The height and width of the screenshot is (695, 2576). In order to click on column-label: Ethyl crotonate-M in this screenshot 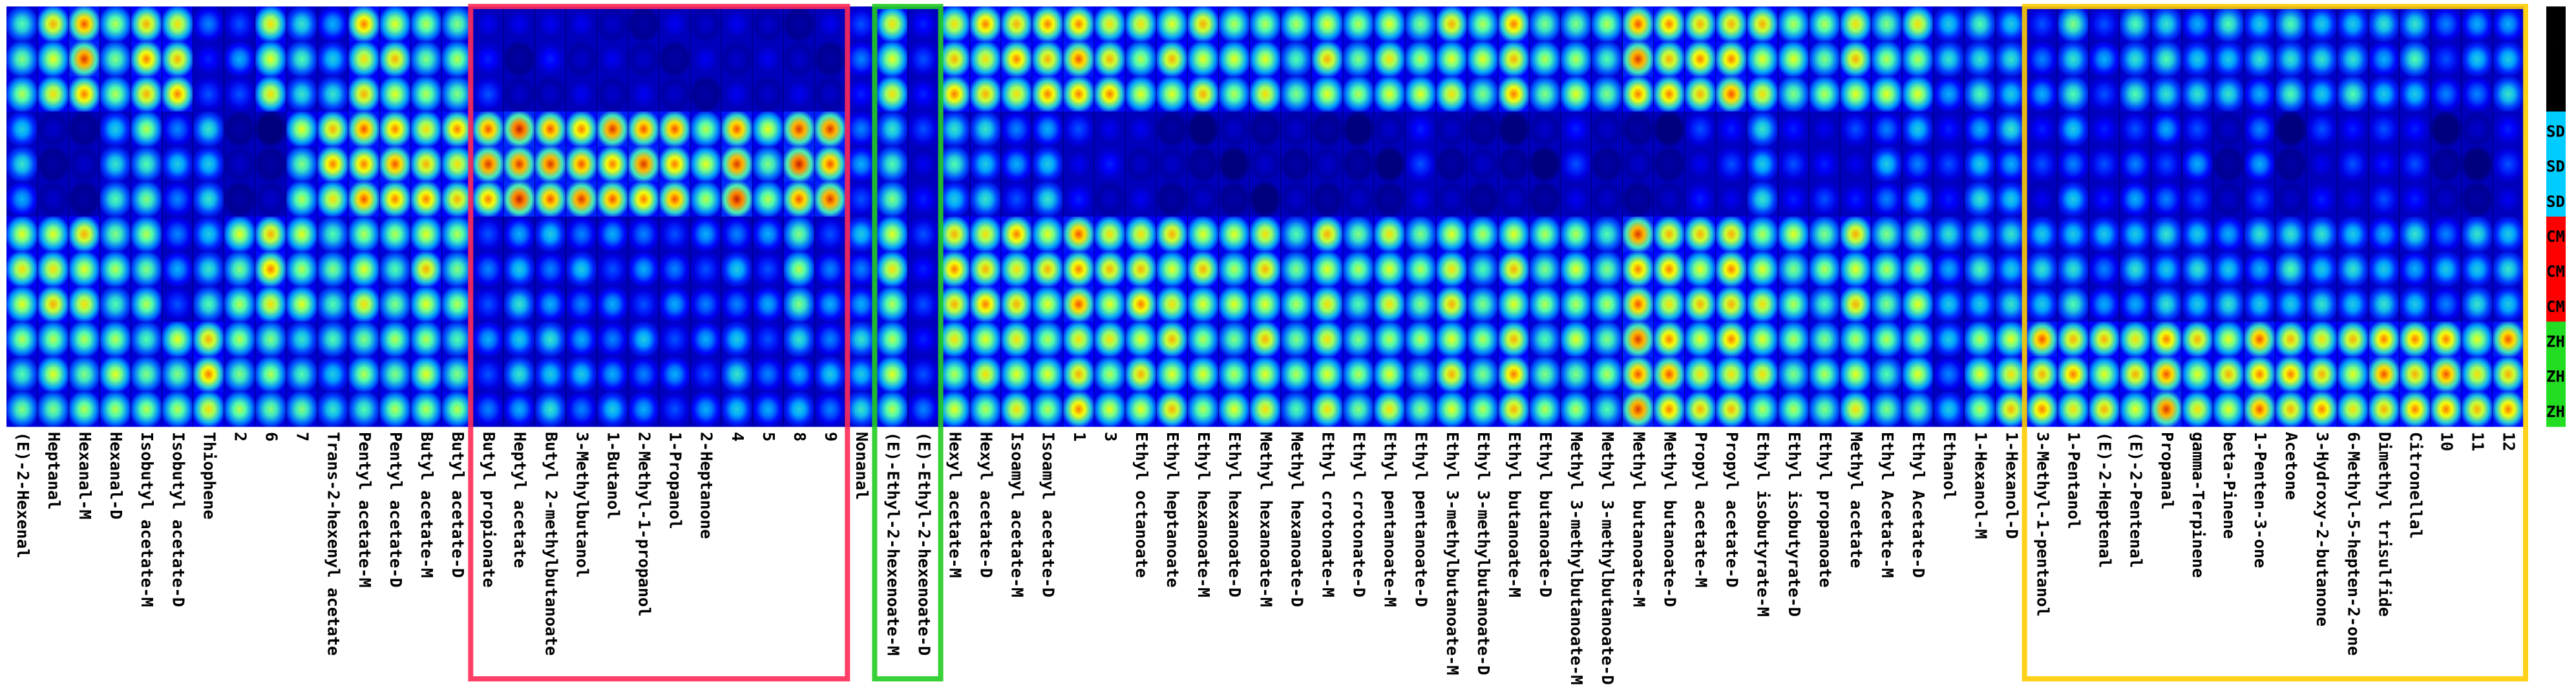, I will do `click(1327, 514)`.